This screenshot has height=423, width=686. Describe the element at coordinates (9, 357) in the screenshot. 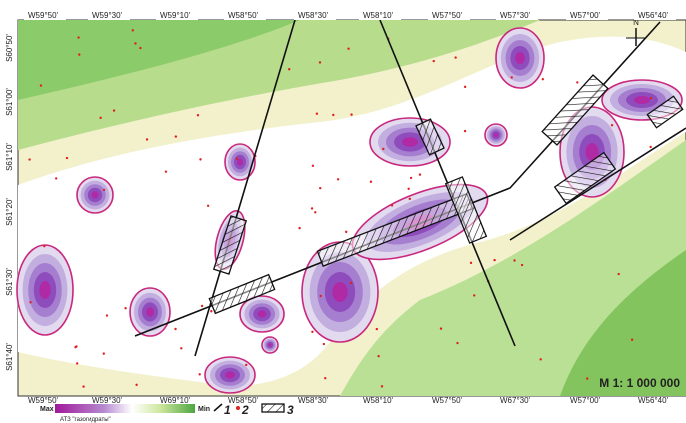

I see `left-coordinate: S61°40'` at that location.